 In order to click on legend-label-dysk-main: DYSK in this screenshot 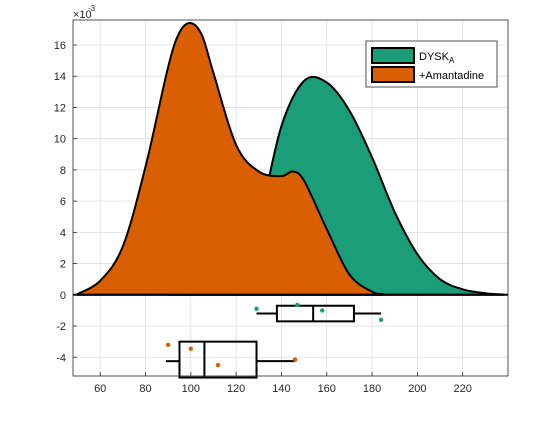, I will do `click(434, 57)`.